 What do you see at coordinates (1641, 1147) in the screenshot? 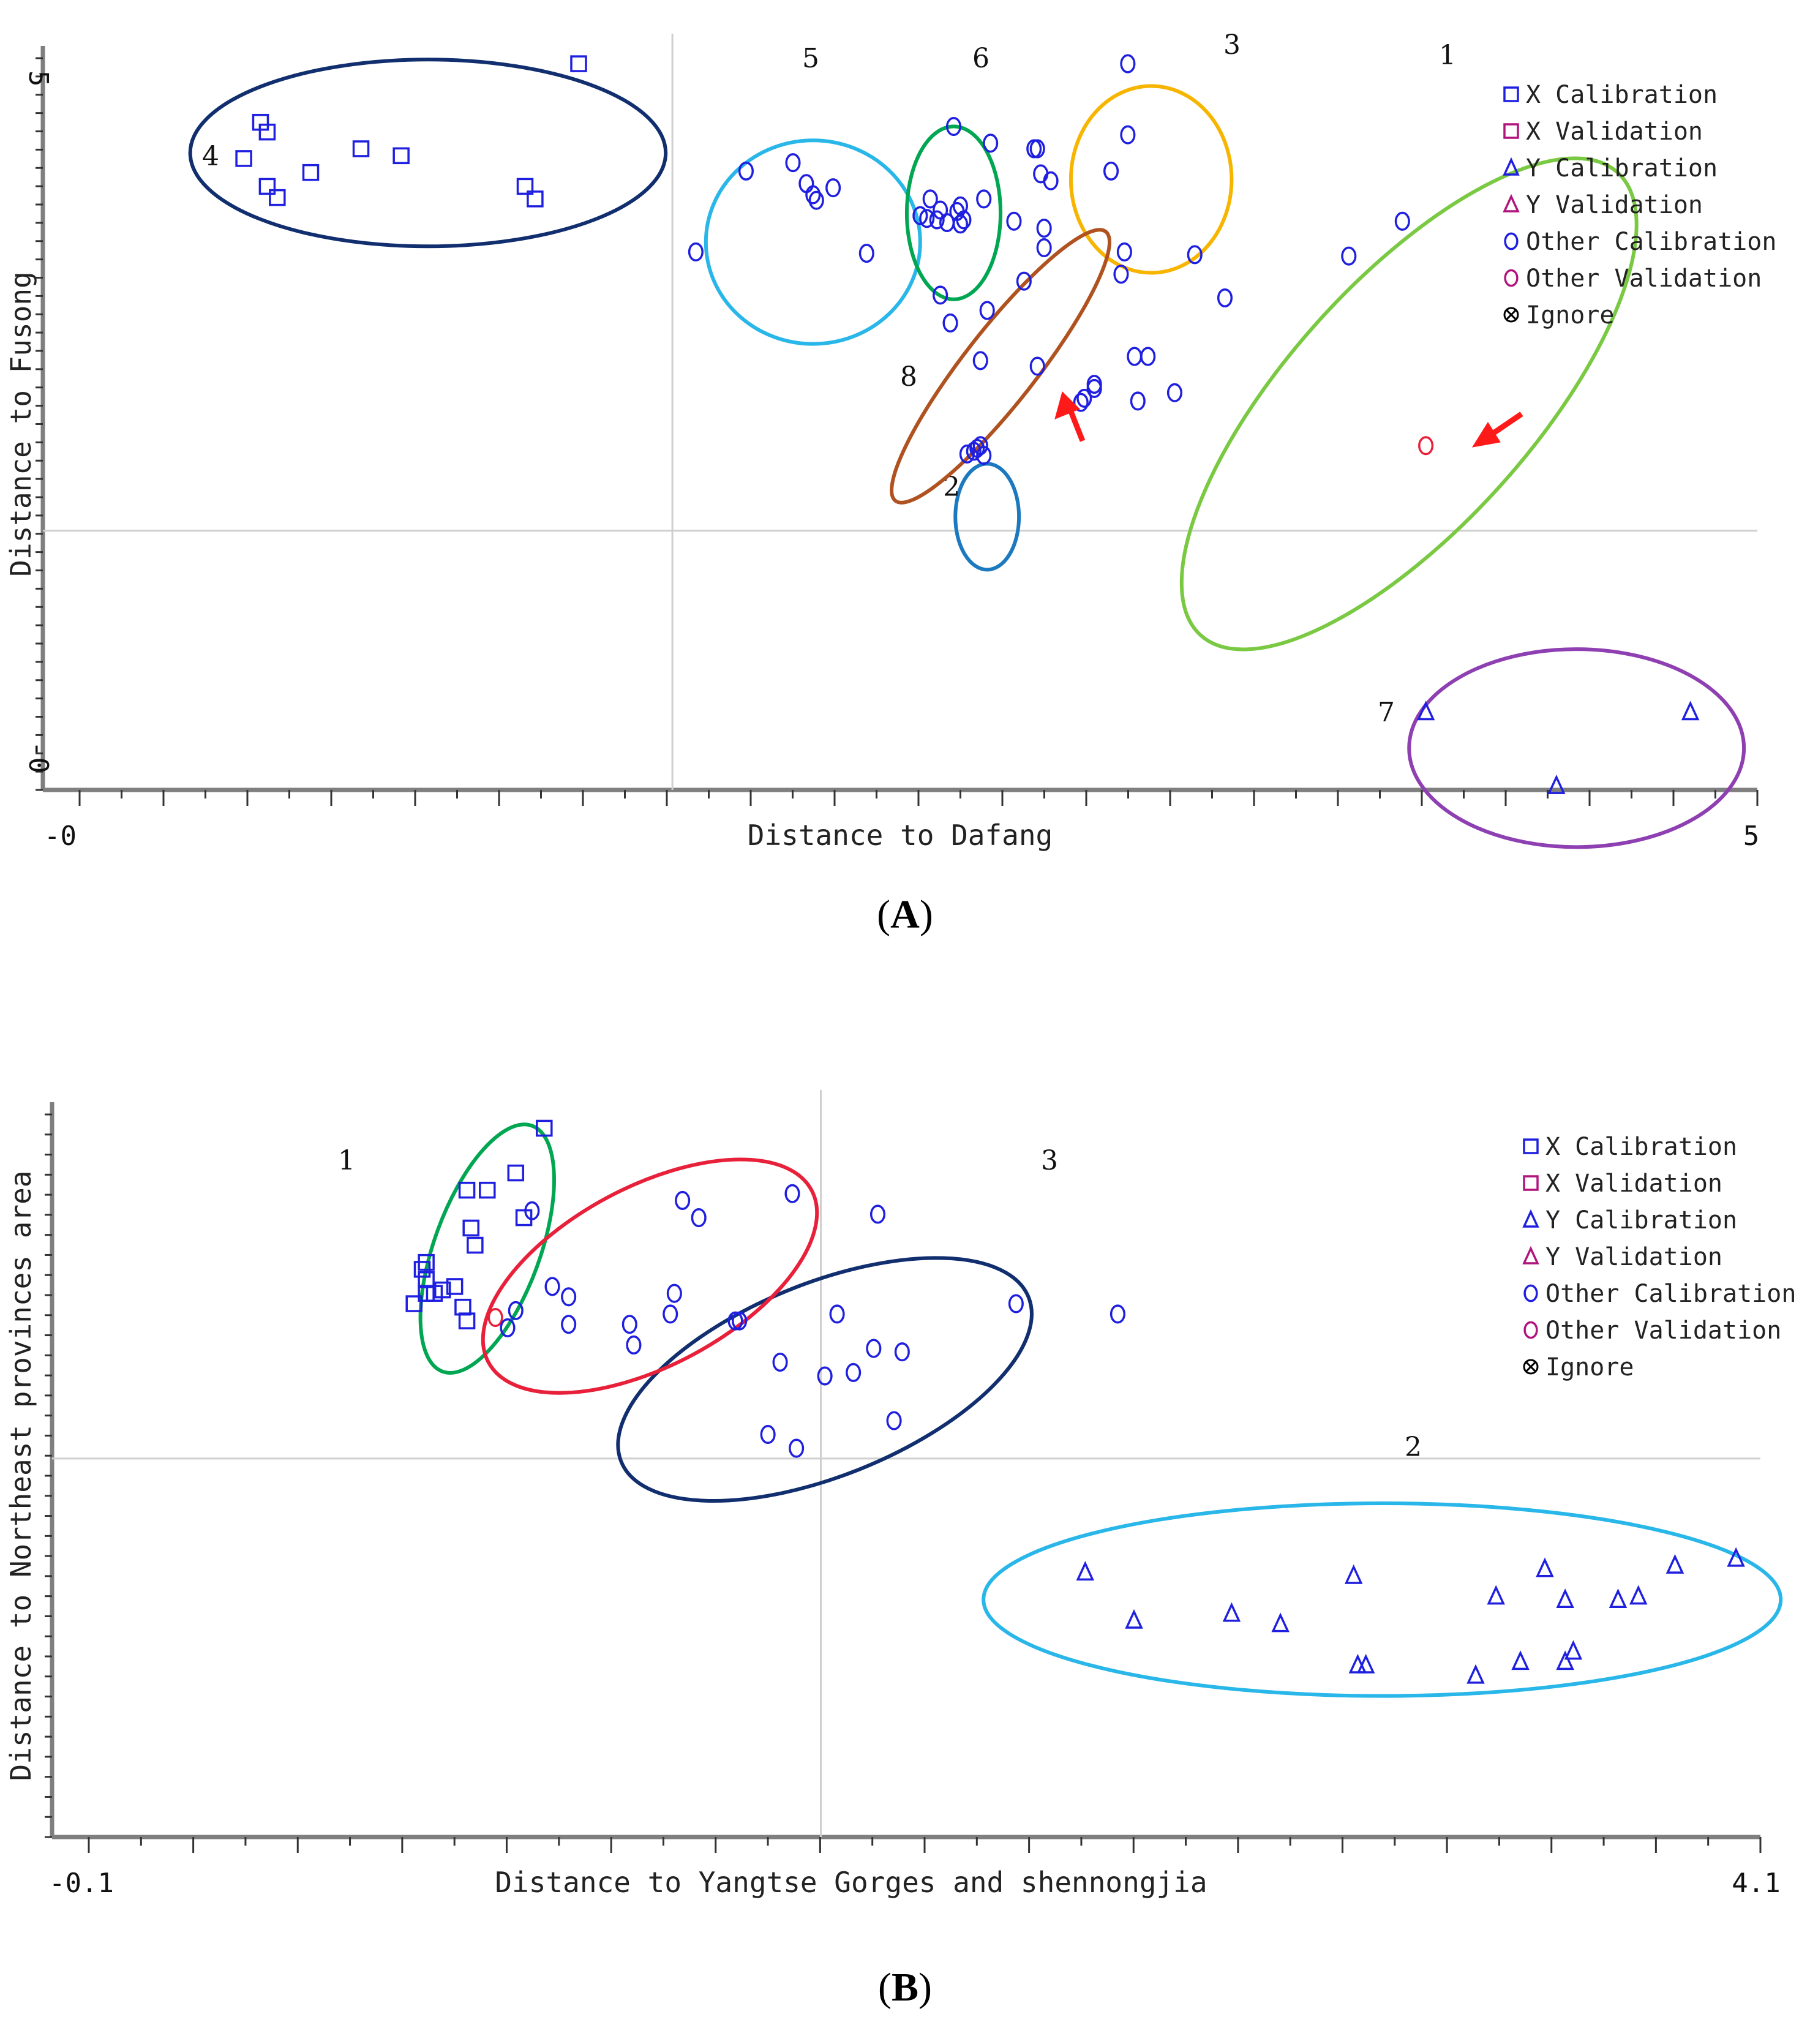
I see `legend-item-label: X Calibration` at bounding box center [1641, 1147].